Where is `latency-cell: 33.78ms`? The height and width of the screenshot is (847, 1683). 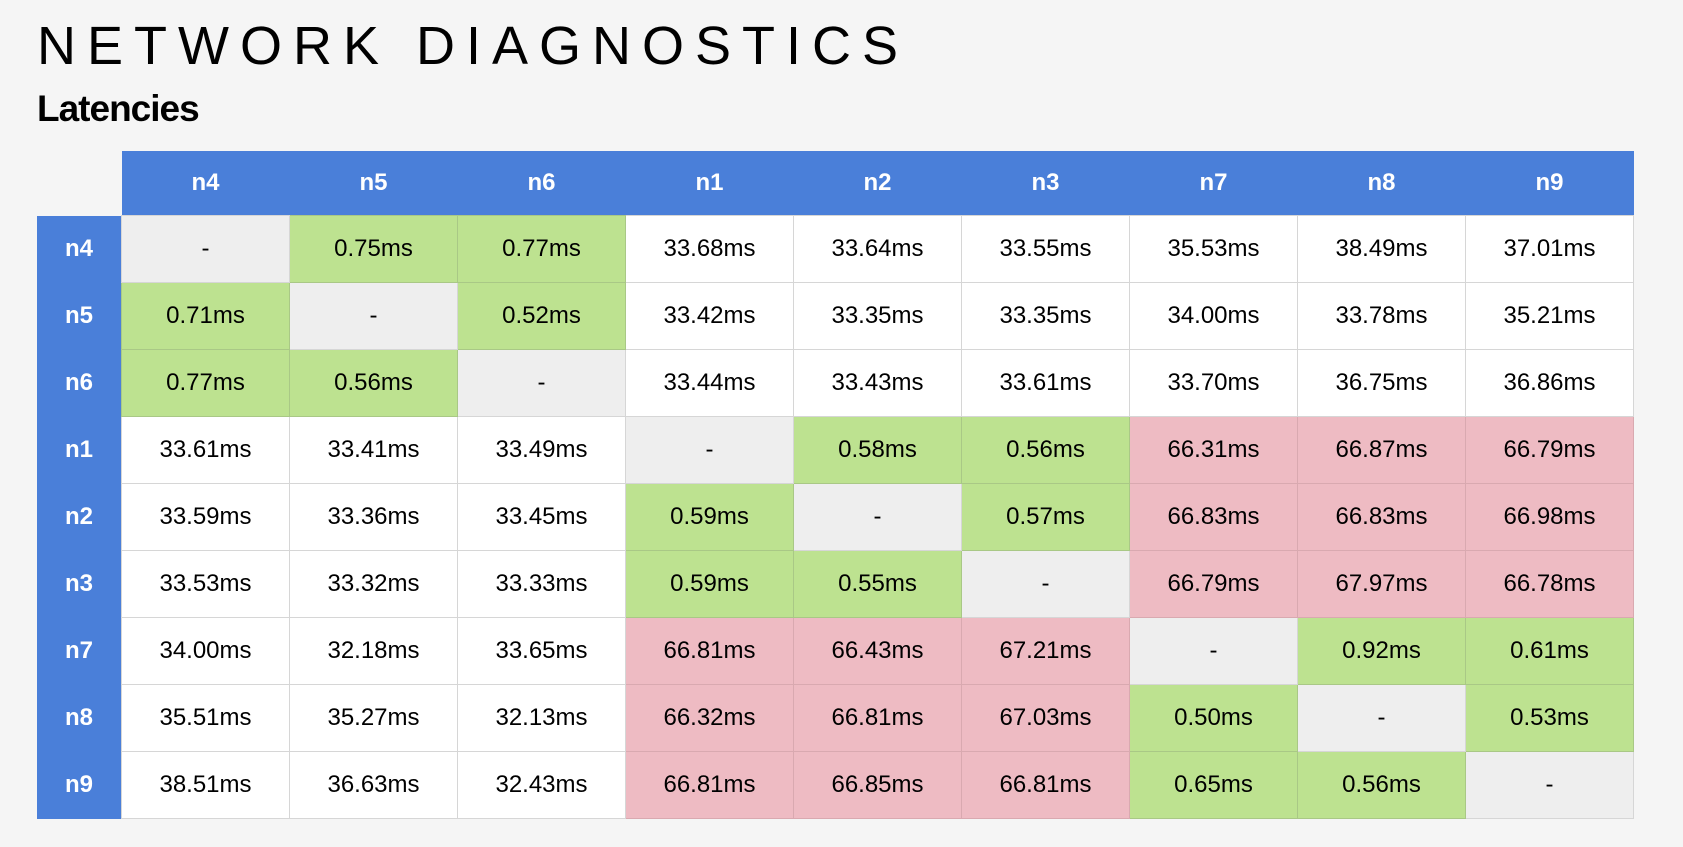
latency-cell: 33.78ms is located at coordinates (1381, 316).